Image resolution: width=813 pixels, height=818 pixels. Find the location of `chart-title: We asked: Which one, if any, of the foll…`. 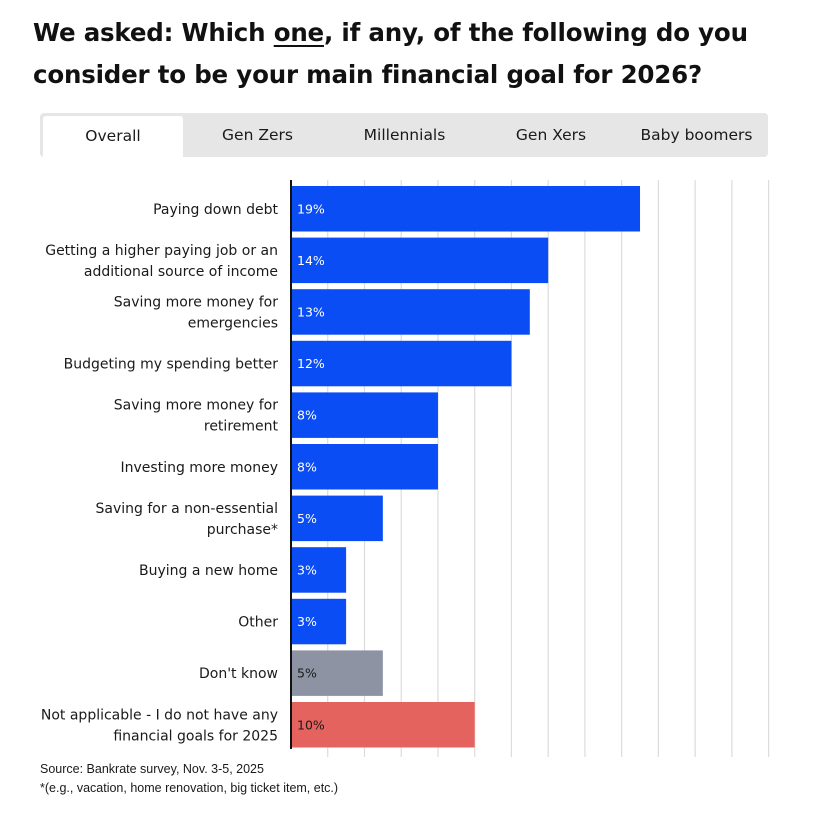

chart-title: We asked: Which one, if any, of the foll… is located at coordinates (413, 54).